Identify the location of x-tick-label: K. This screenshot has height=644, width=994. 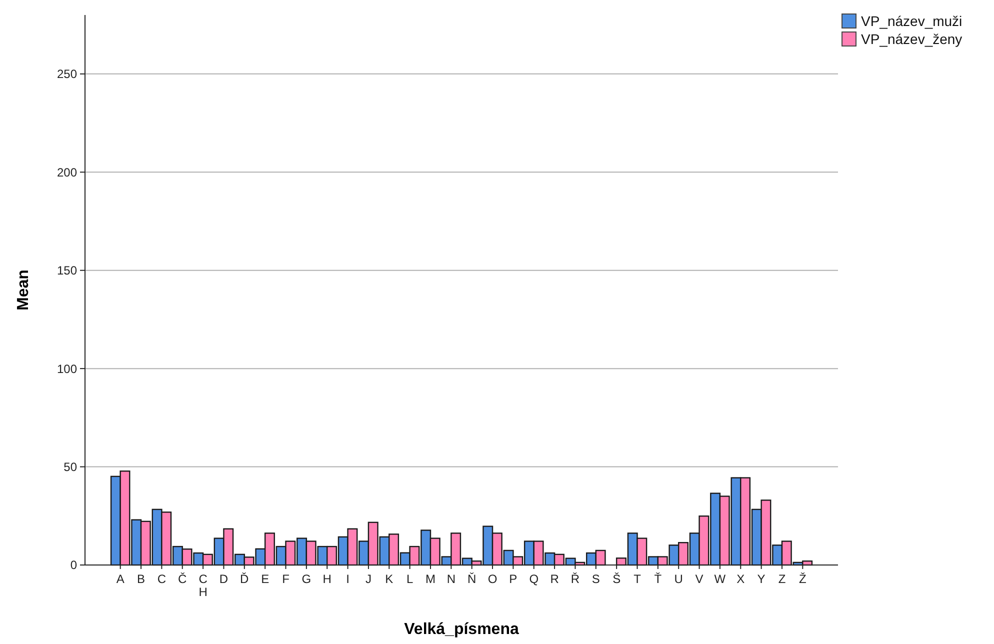
(389, 579).